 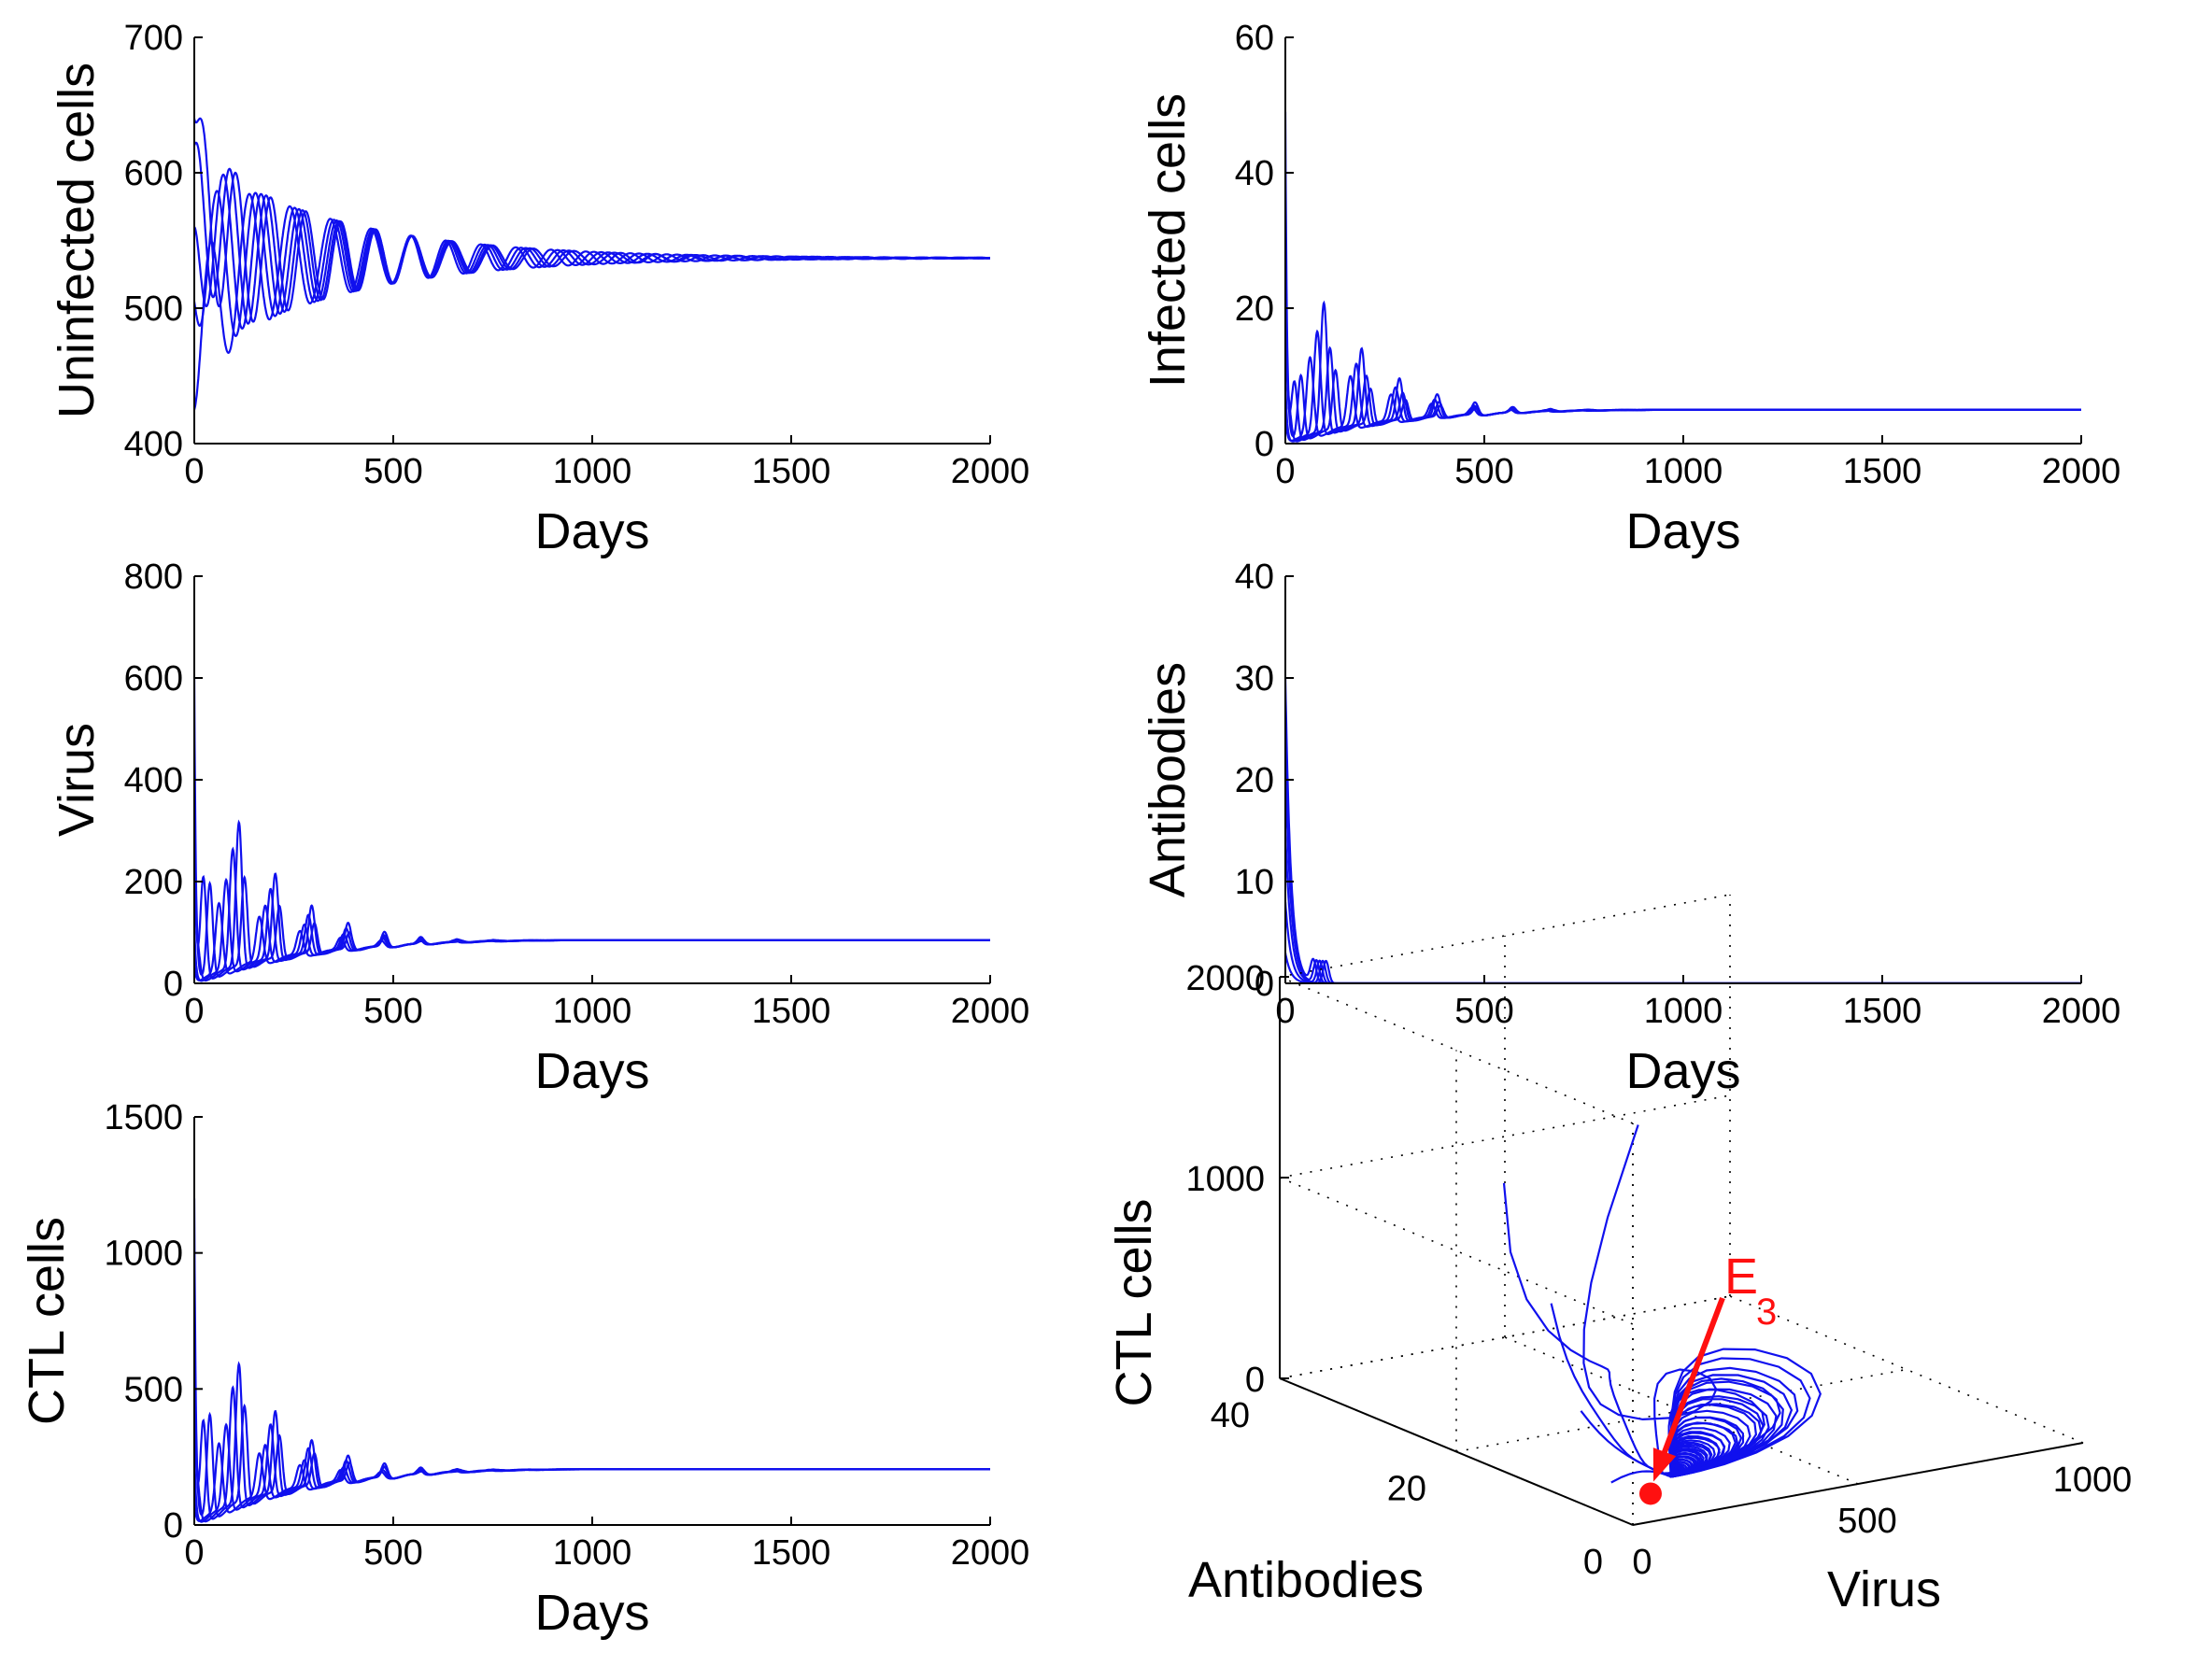 What do you see at coordinates (1225, 978) in the screenshot?
I see `phase3d-z-tick-label: 2000` at bounding box center [1225, 978].